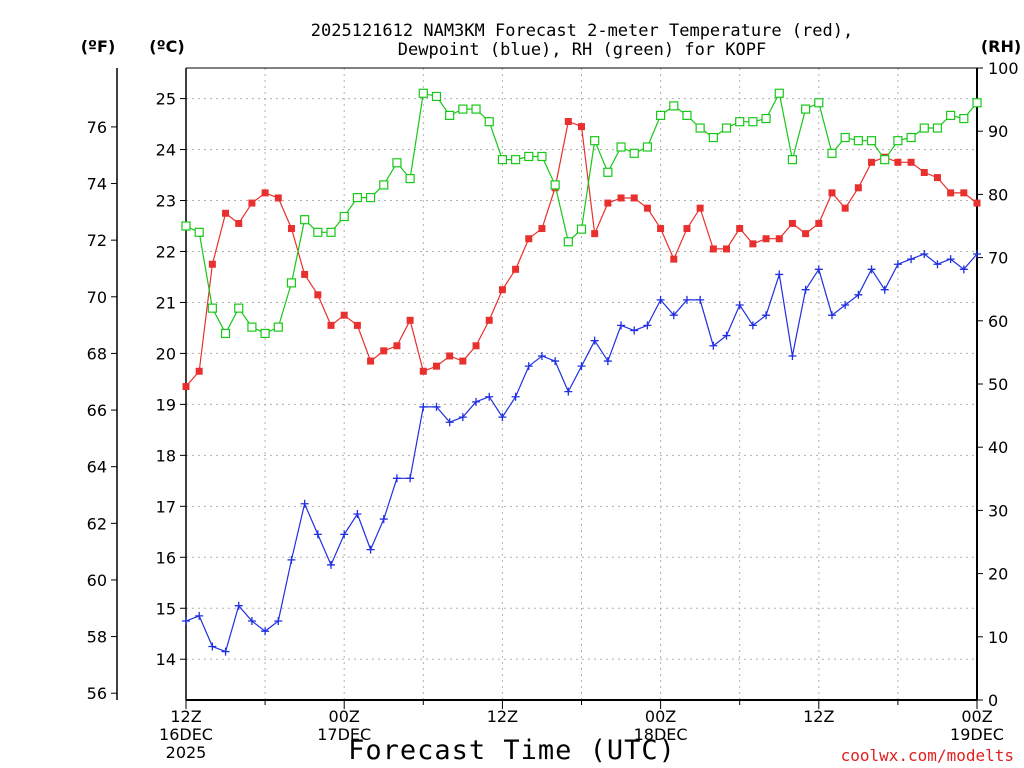 This screenshot has height=768, width=1024. I want to click on x-tick-label: 16DEC, so click(186, 734).